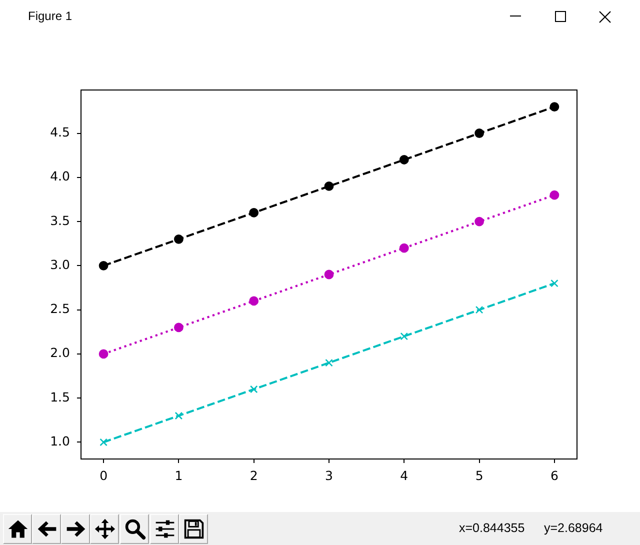 The image size is (640, 545). Describe the element at coordinates (164, 529) in the screenshot. I see `configure-button` at that location.